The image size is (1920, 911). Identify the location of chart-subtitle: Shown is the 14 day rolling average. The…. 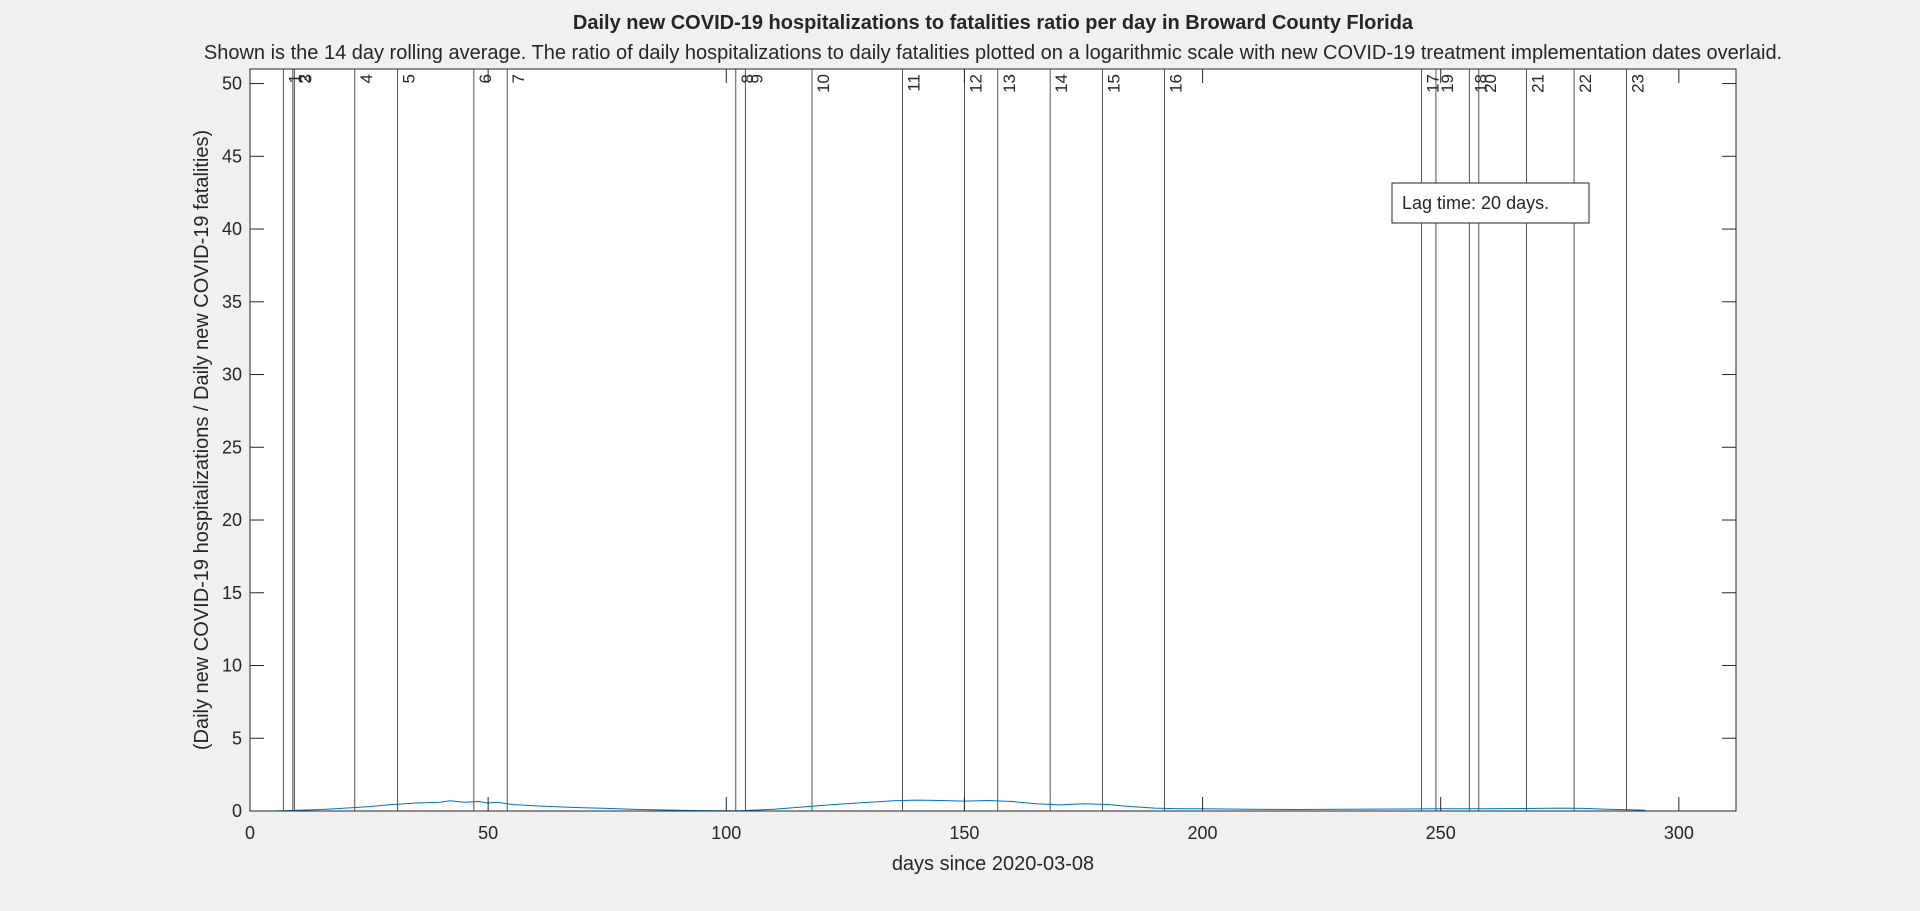
(993, 53).